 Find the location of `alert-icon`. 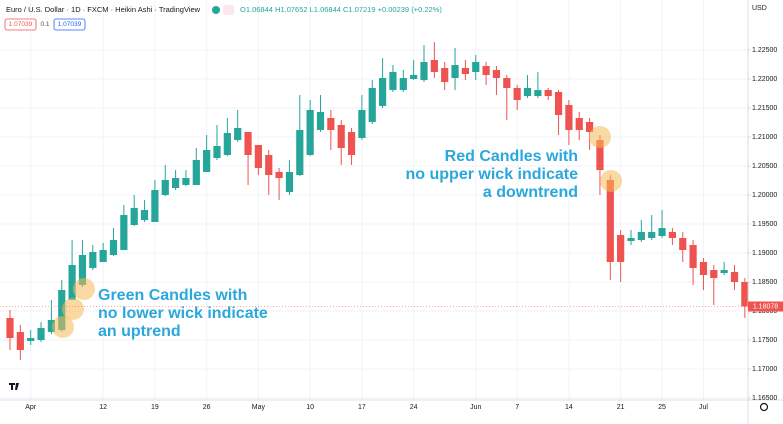

alert-icon is located at coordinates (228, 10).